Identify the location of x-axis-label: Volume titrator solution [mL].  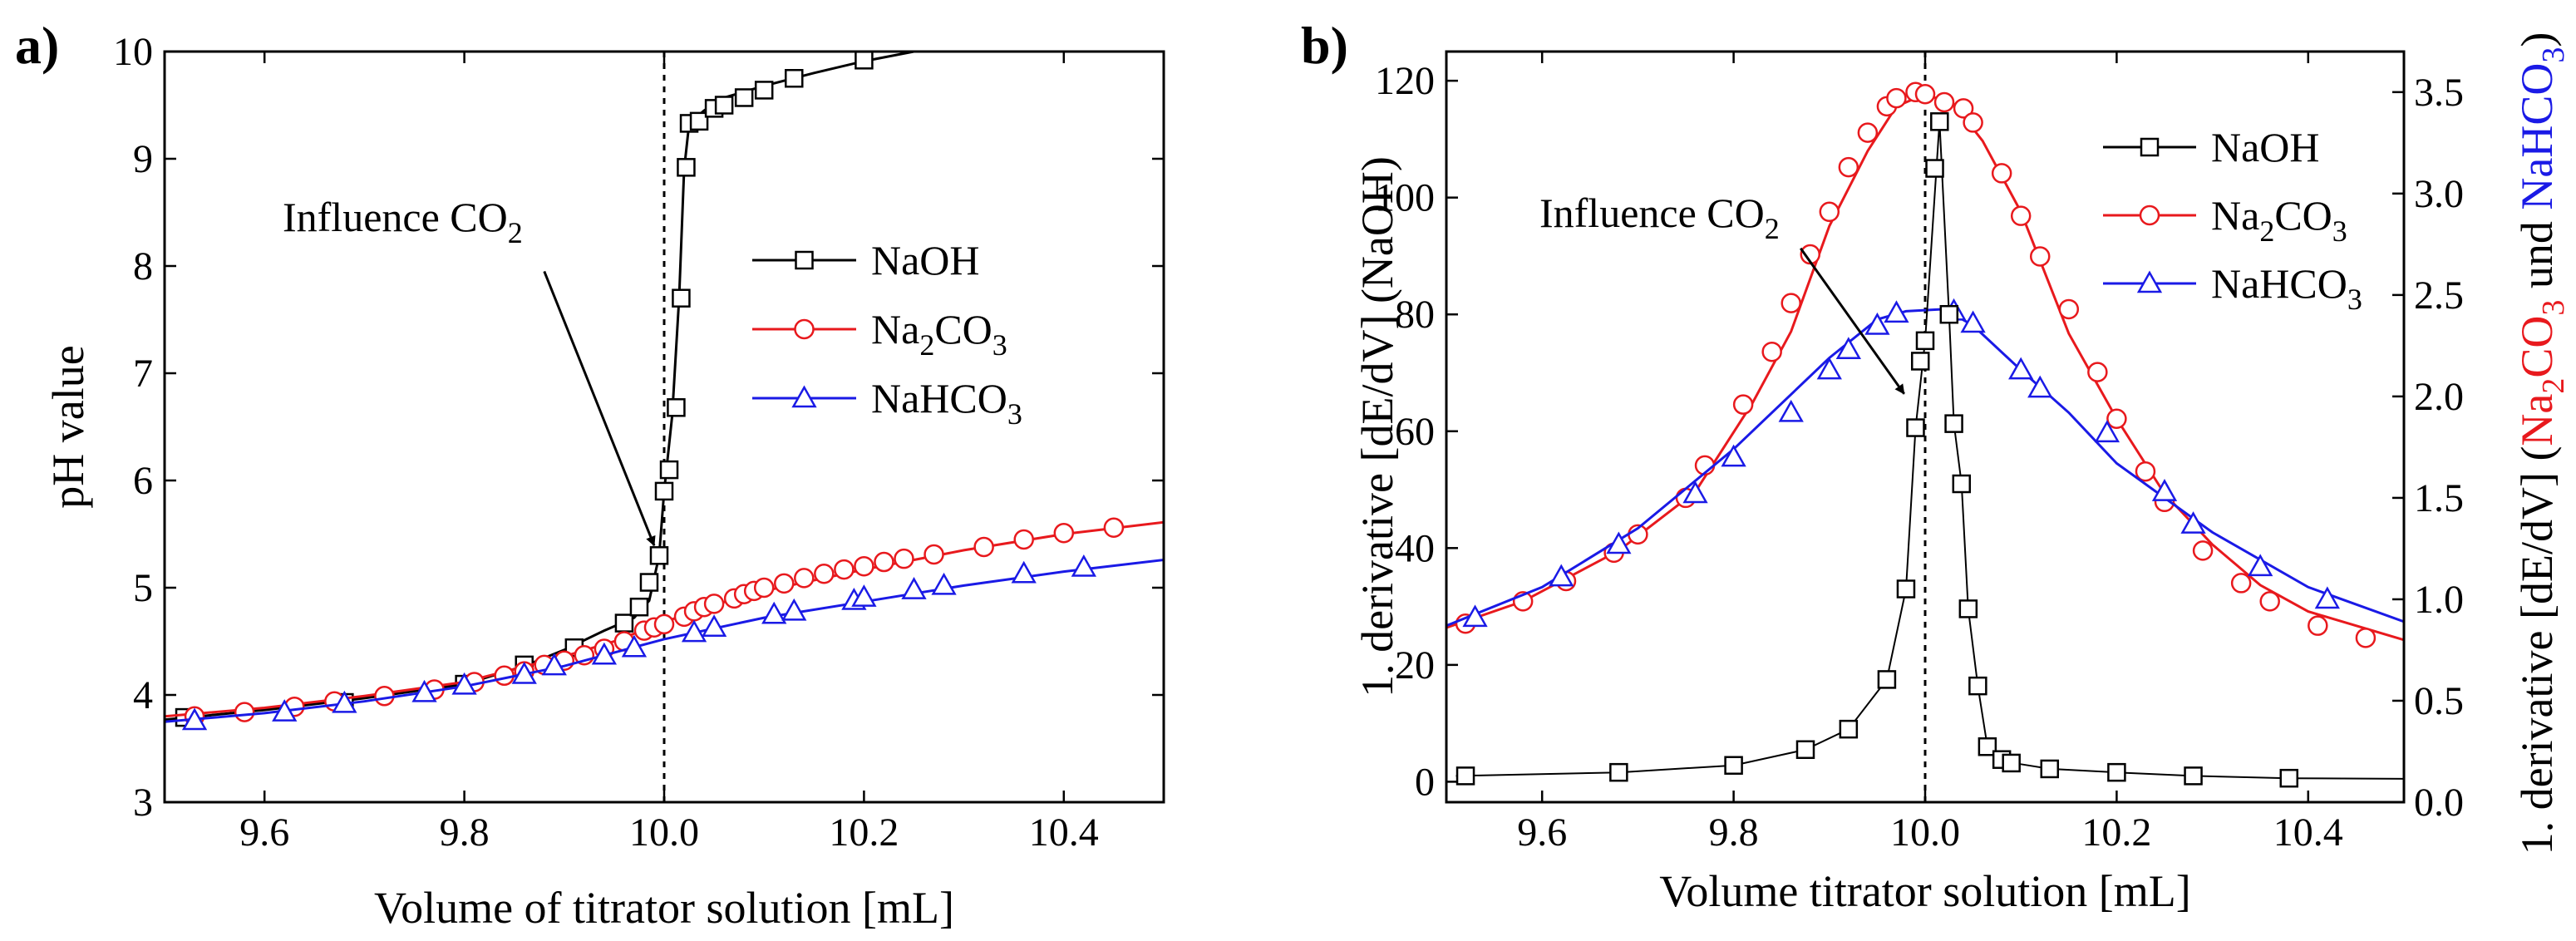
(1924, 891).